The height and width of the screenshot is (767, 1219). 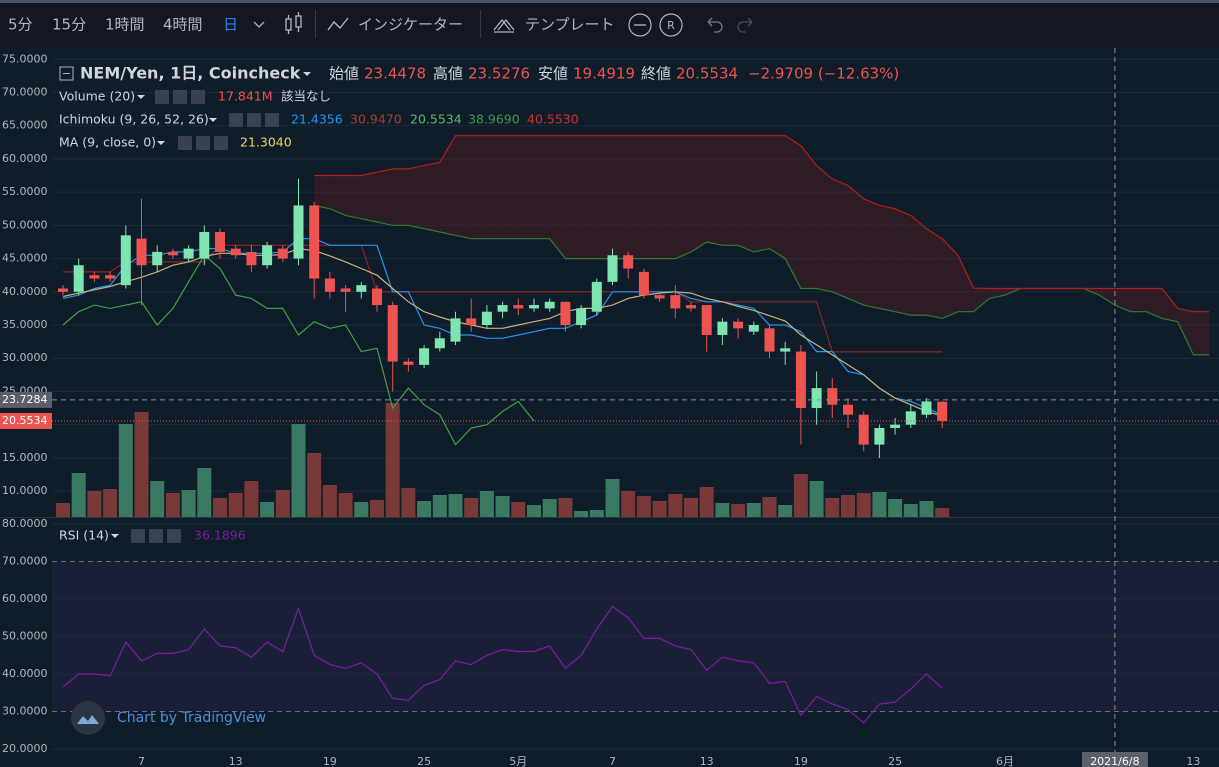 I want to click on y-tick-label: 55.0000, so click(x=25, y=191).